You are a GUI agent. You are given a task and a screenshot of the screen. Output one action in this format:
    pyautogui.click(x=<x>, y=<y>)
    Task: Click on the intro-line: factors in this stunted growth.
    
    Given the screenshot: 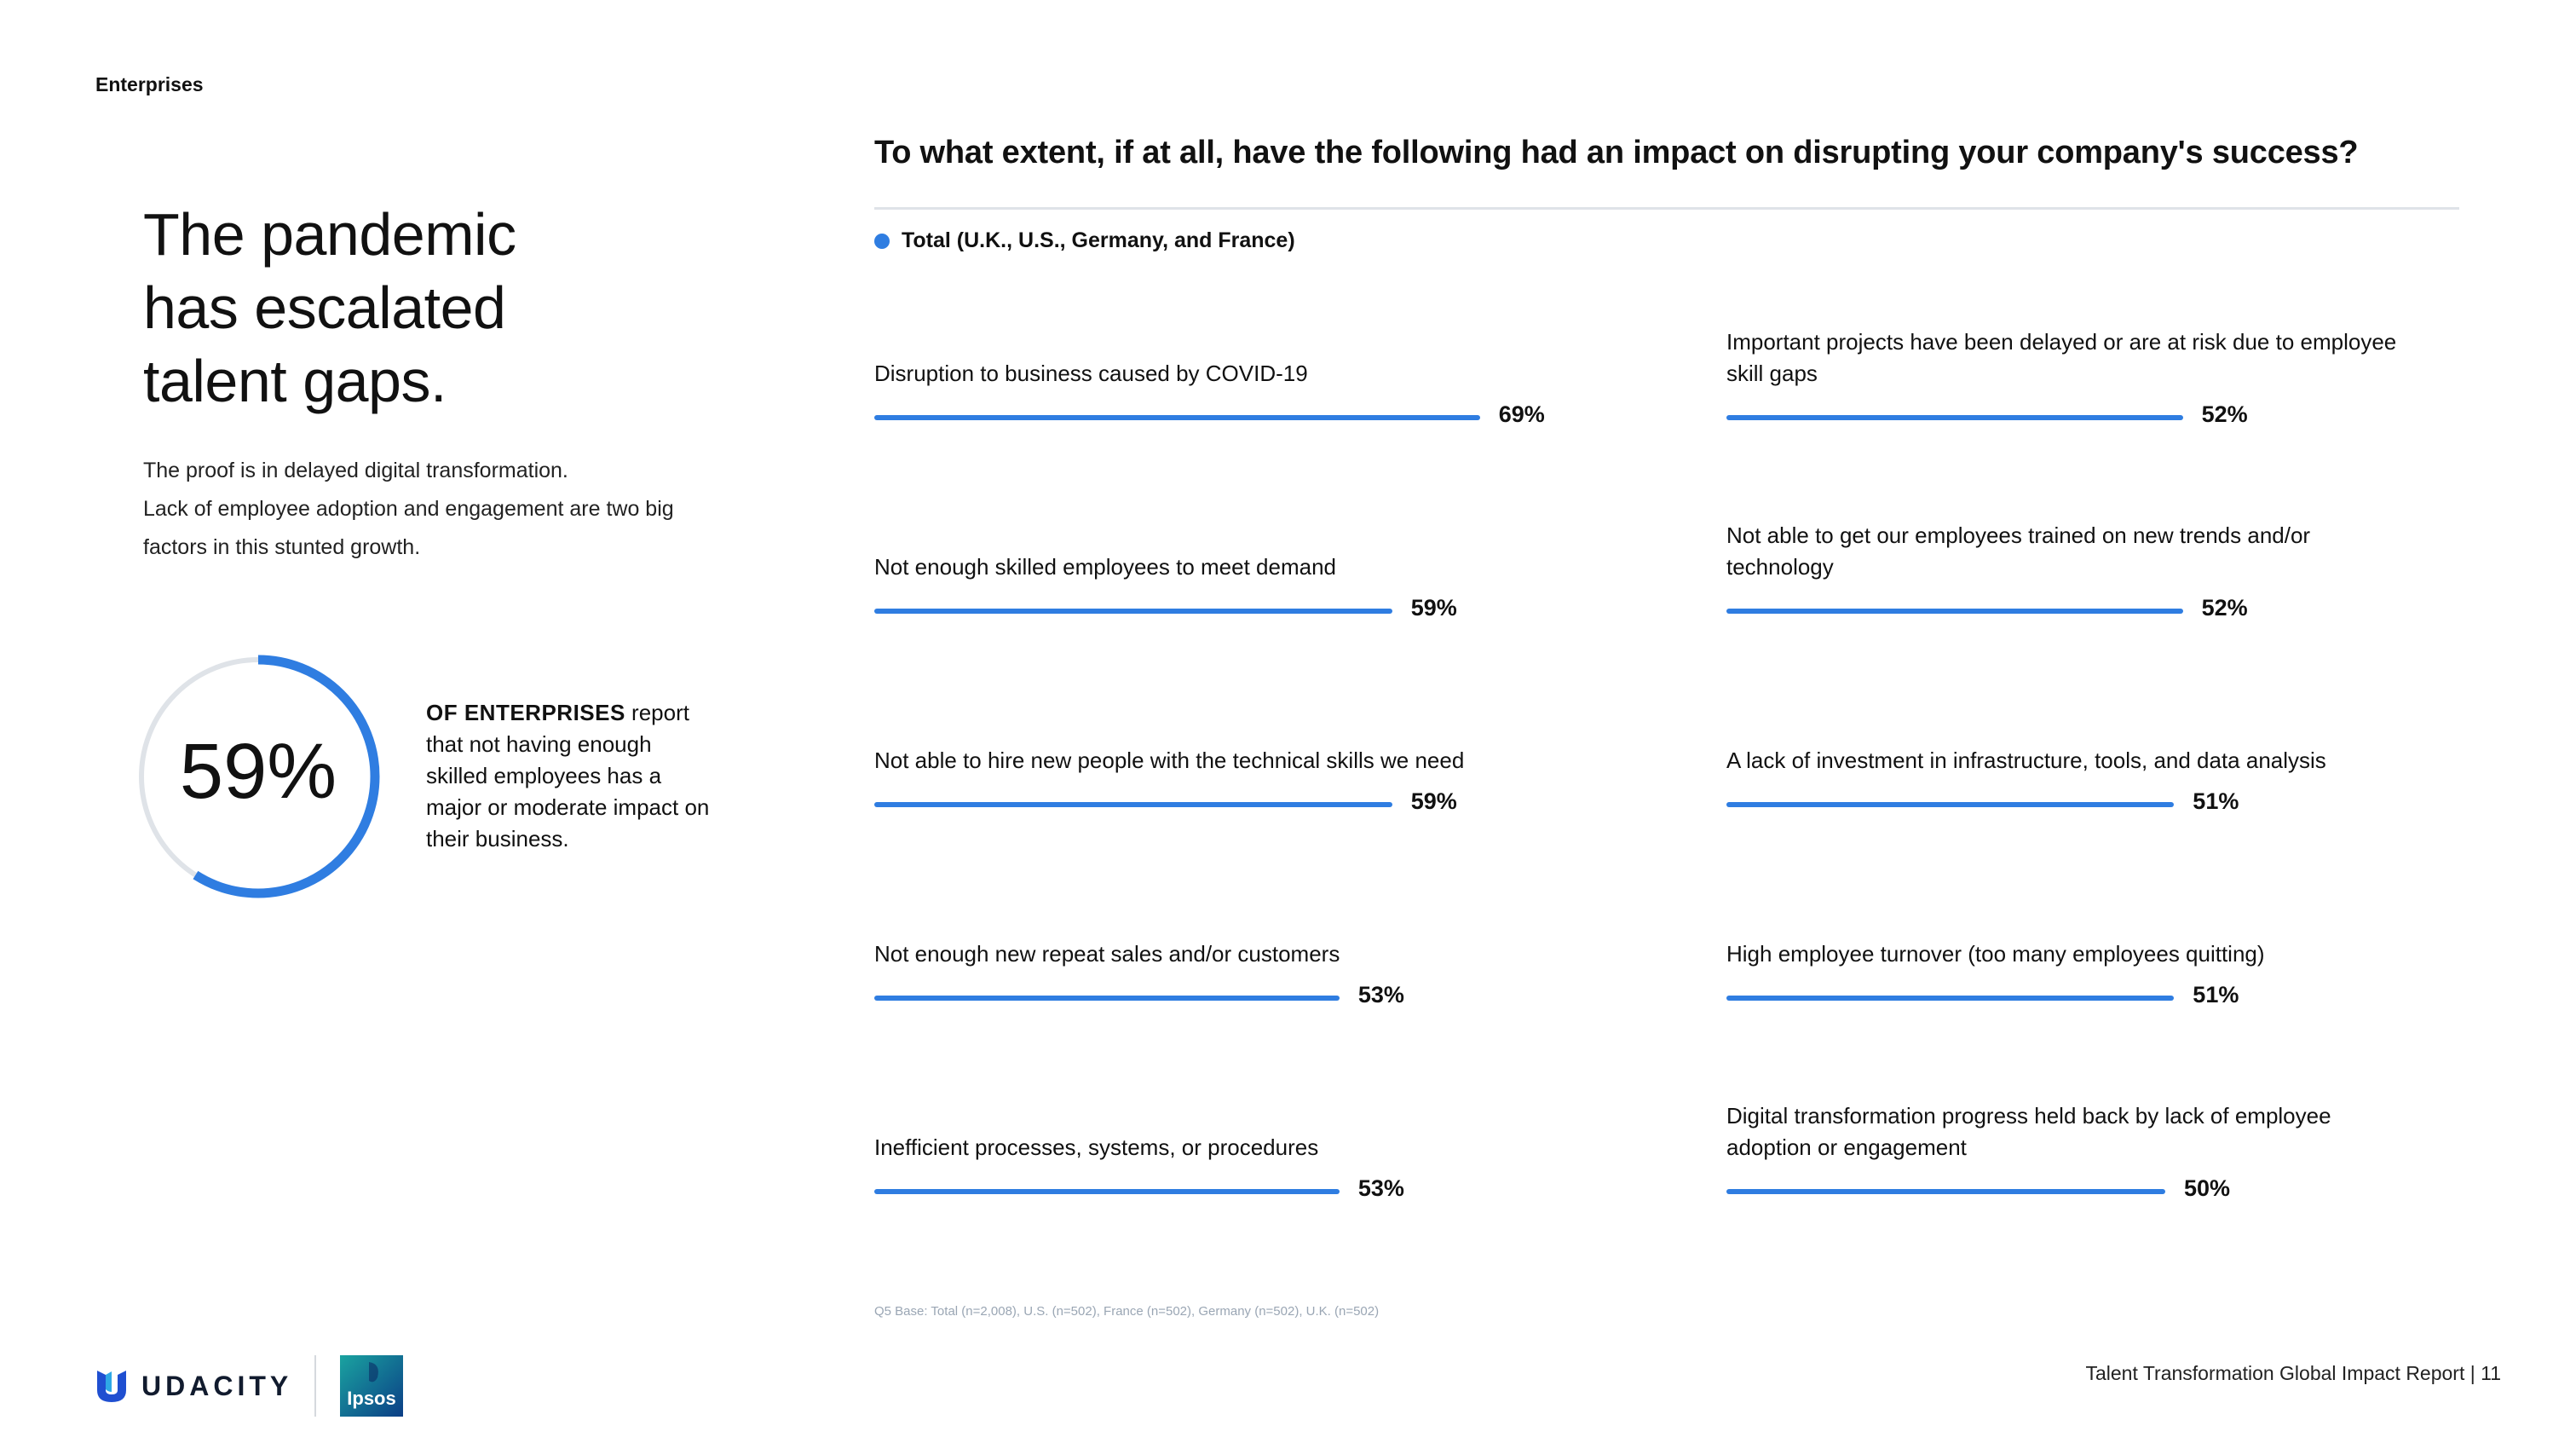 What is the action you would take?
    pyautogui.click(x=282, y=547)
    